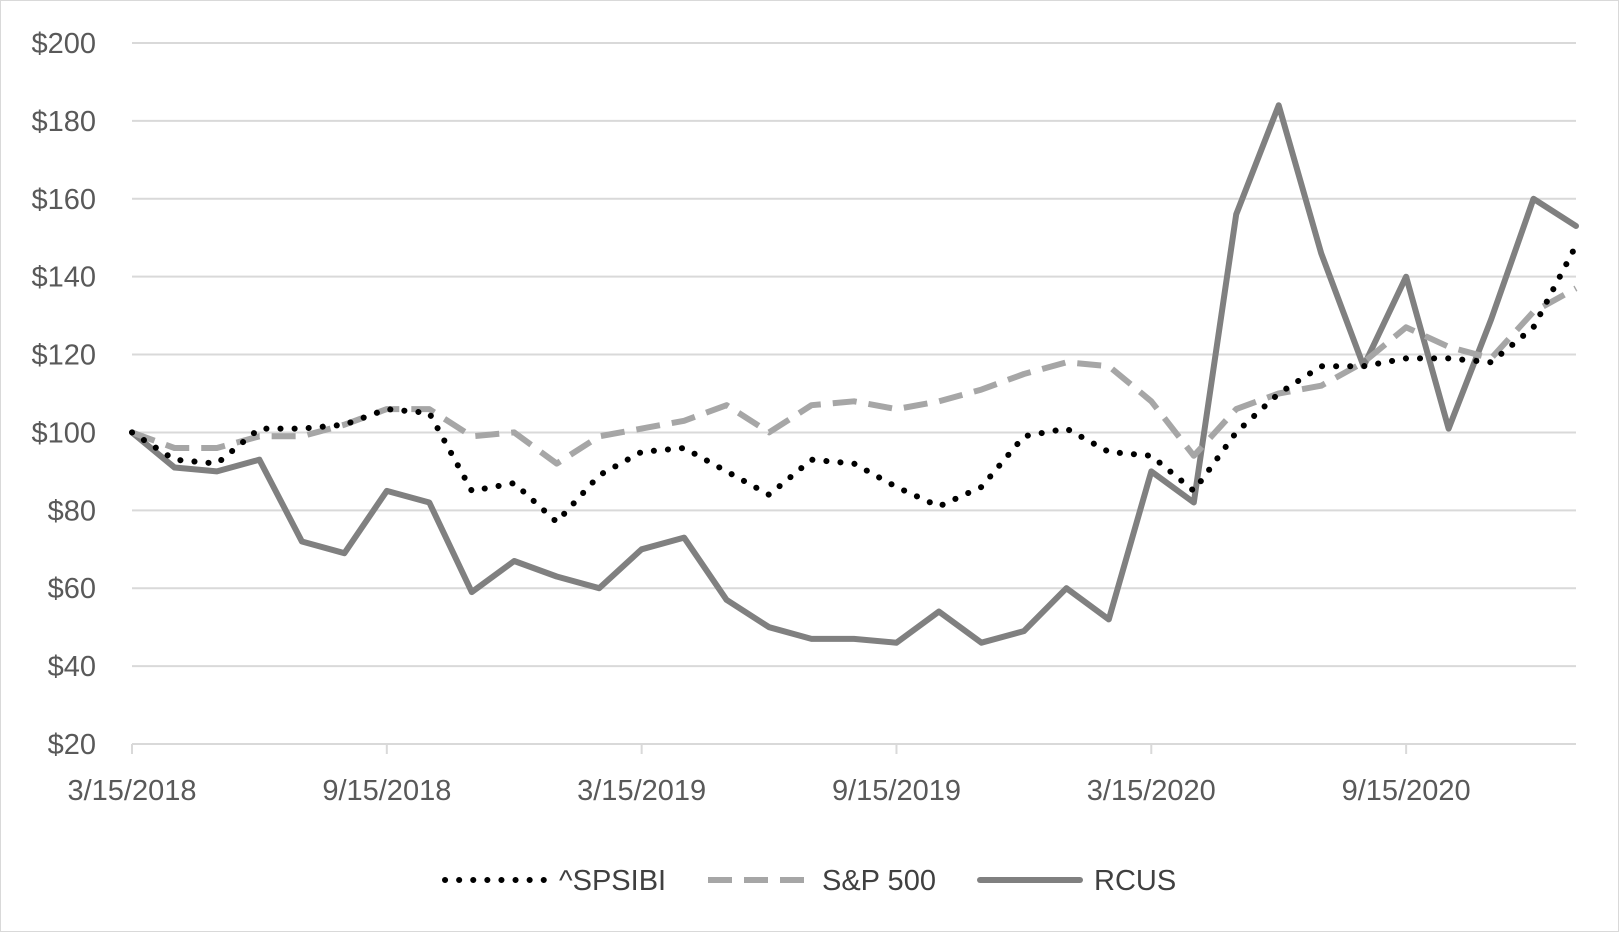 The height and width of the screenshot is (932, 1619). Describe the element at coordinates (131, 791) in the screenshot. I see `x-tick-label: 3/15/2018` at that location.